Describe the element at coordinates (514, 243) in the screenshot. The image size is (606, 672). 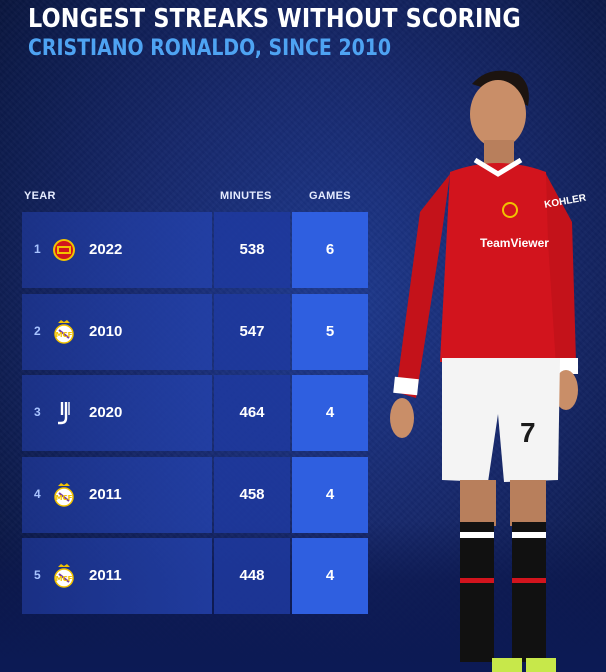
I see `shirt-sponsor-text: TeamViewer` at that location.